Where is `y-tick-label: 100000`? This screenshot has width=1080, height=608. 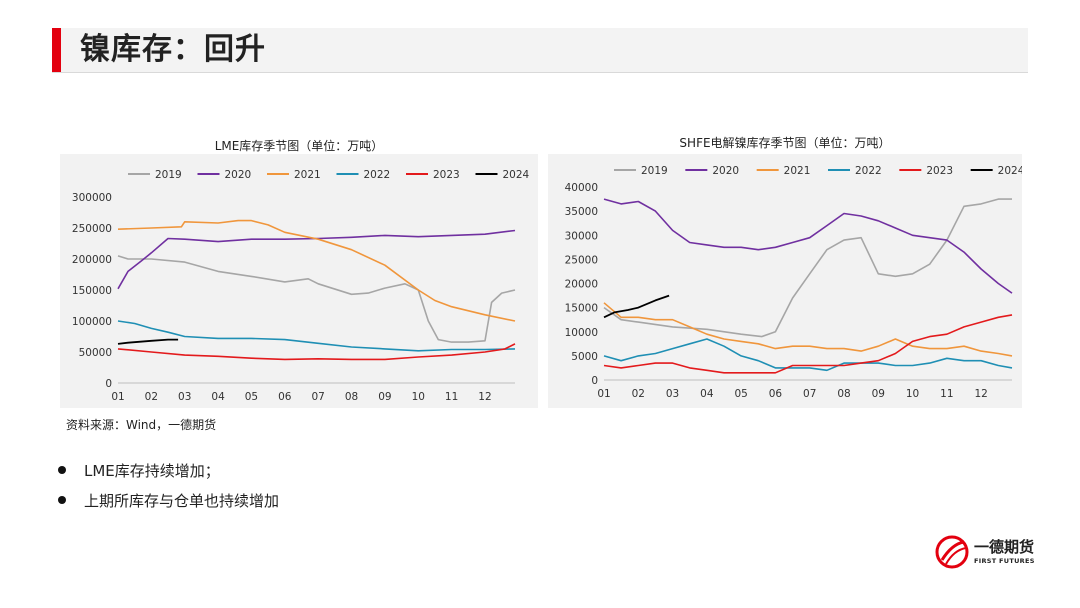 y-tick-label: 100000 is located at coordinates (92, 322).